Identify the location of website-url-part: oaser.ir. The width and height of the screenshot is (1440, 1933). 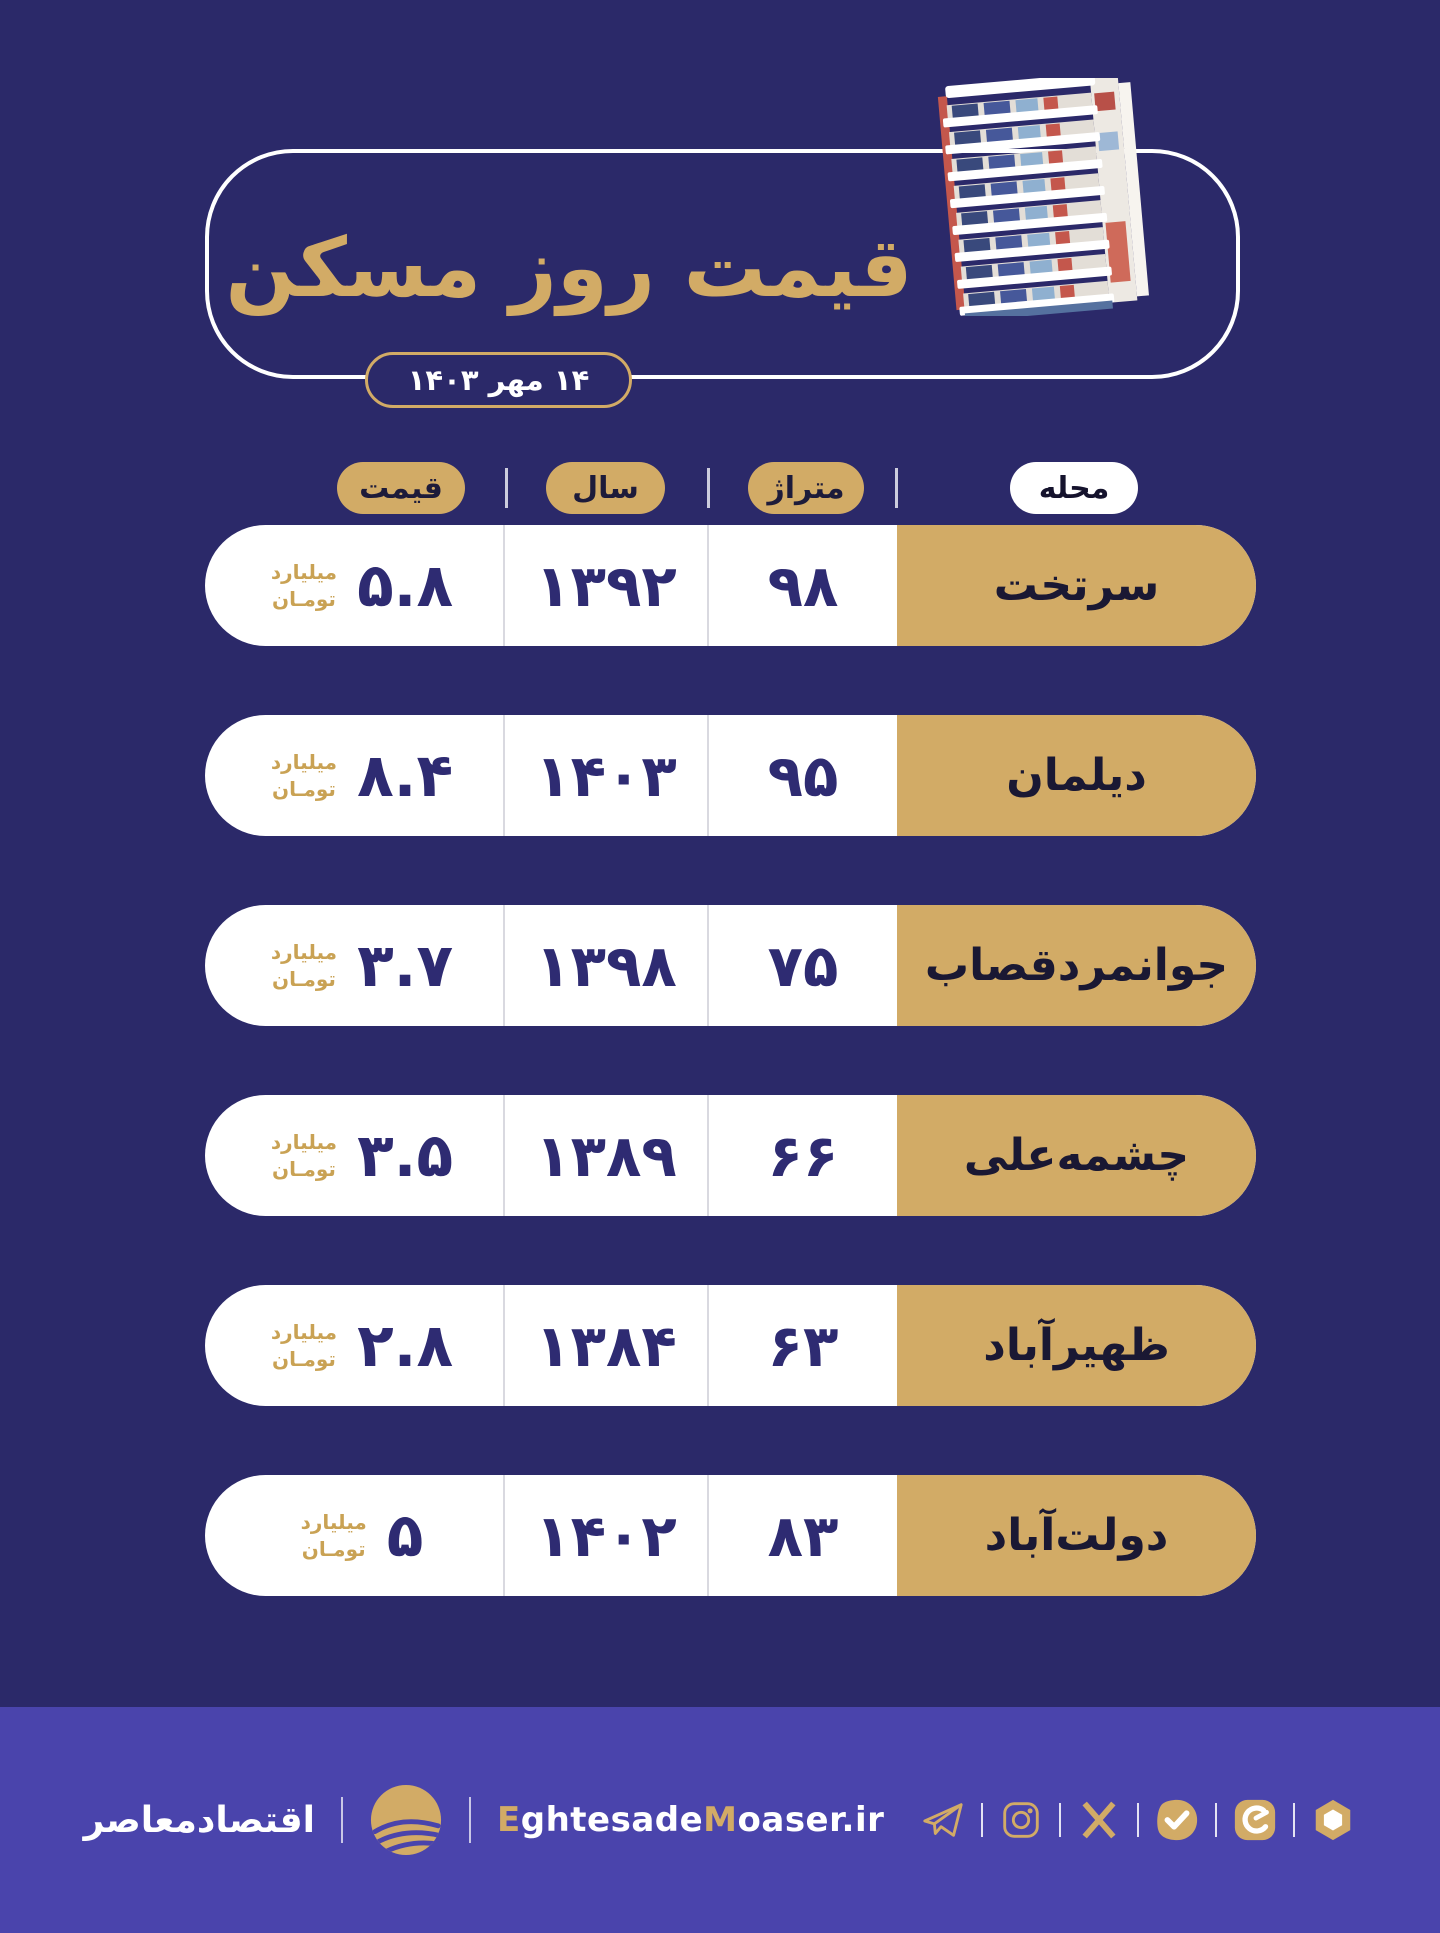
(811, 1820).